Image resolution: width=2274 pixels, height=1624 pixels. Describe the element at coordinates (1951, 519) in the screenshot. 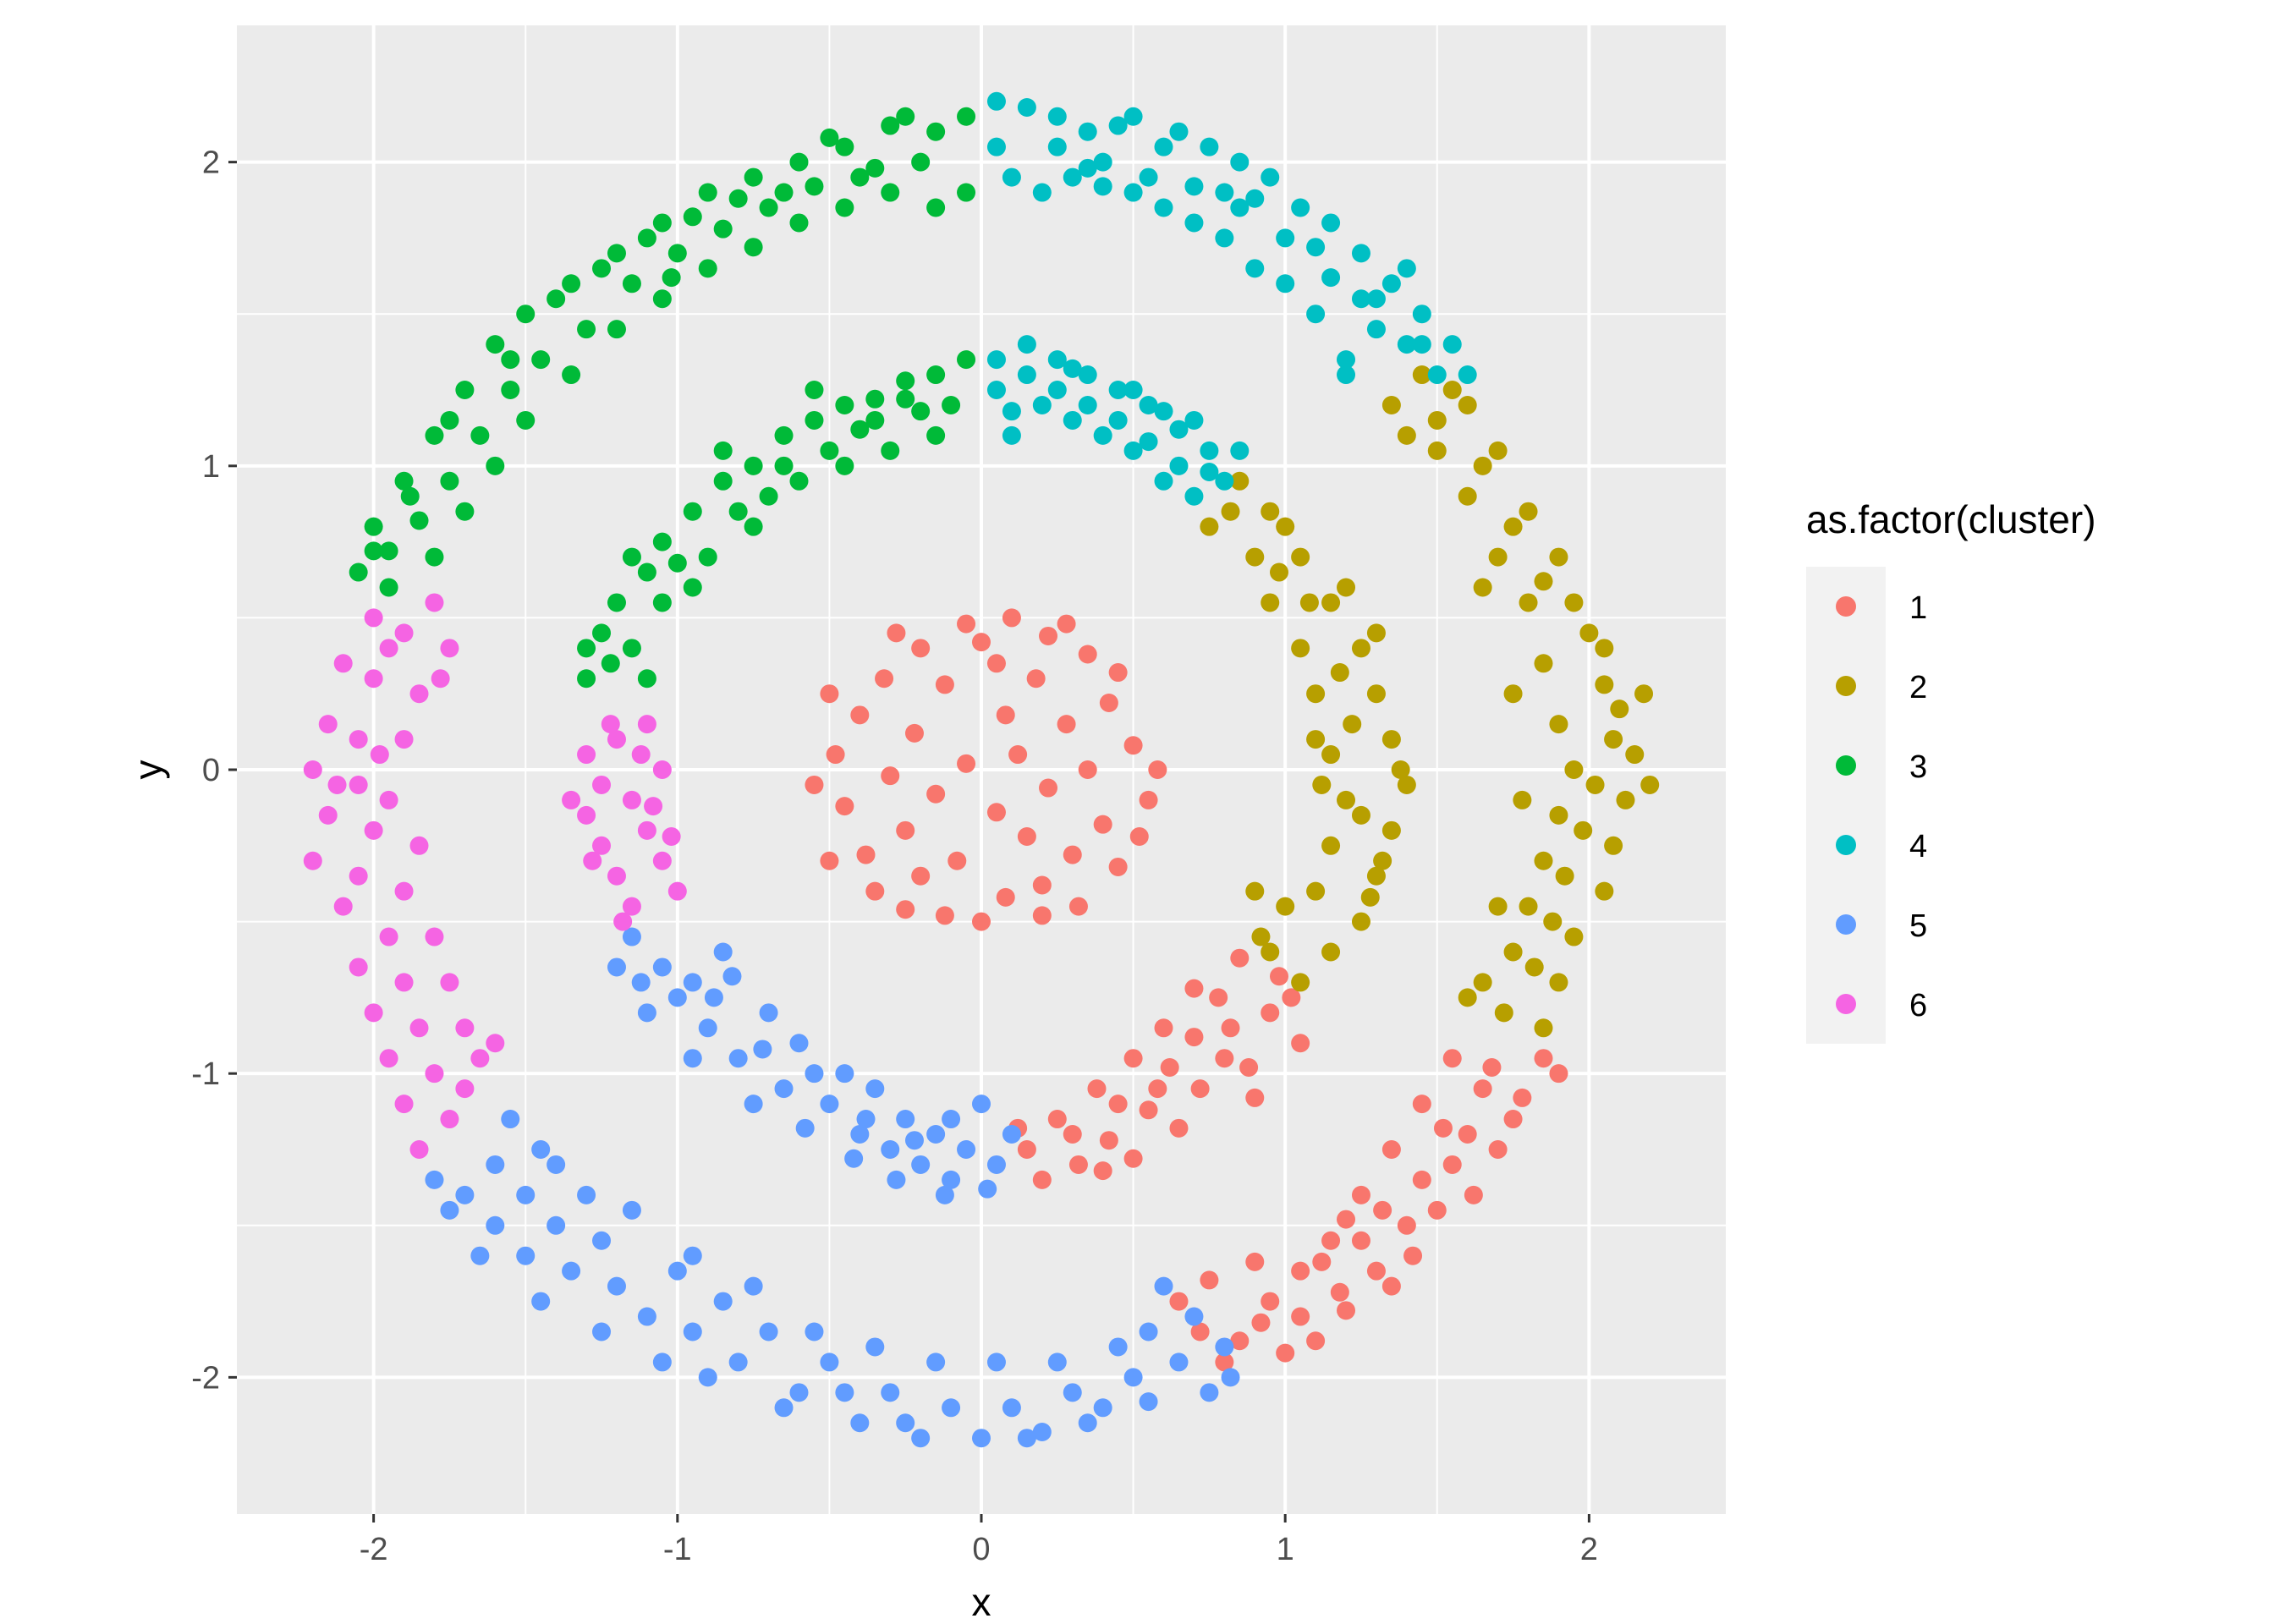

I see `legend-title: as.factor(cluster)` at that location.